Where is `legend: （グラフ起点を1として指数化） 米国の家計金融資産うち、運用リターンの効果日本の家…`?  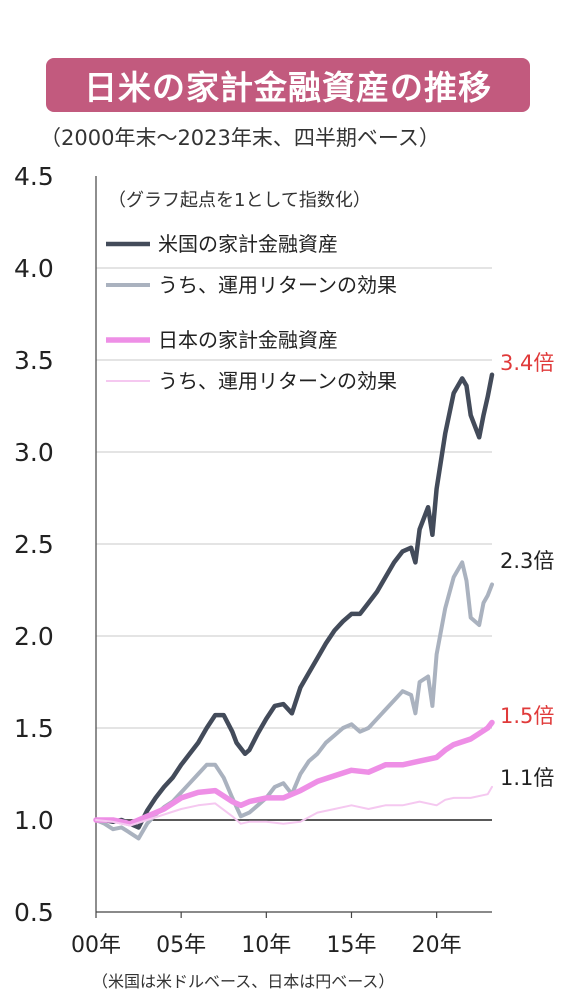
legend: （グラフ起点を1として指数化） 米国の家計金融資産うち、運用リターンの効果日本の家… is located at coordinates (251, 291).